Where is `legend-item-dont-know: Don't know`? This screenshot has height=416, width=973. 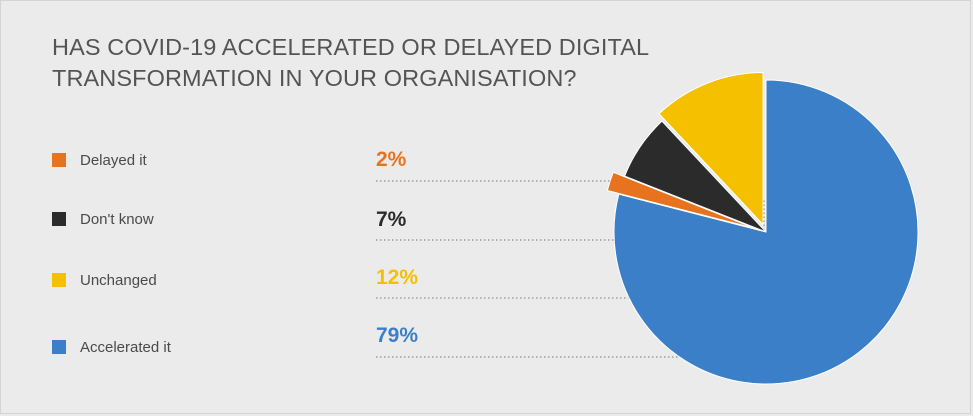
legend-item-dont-know: Don't know is located at coordinates (103, 219).